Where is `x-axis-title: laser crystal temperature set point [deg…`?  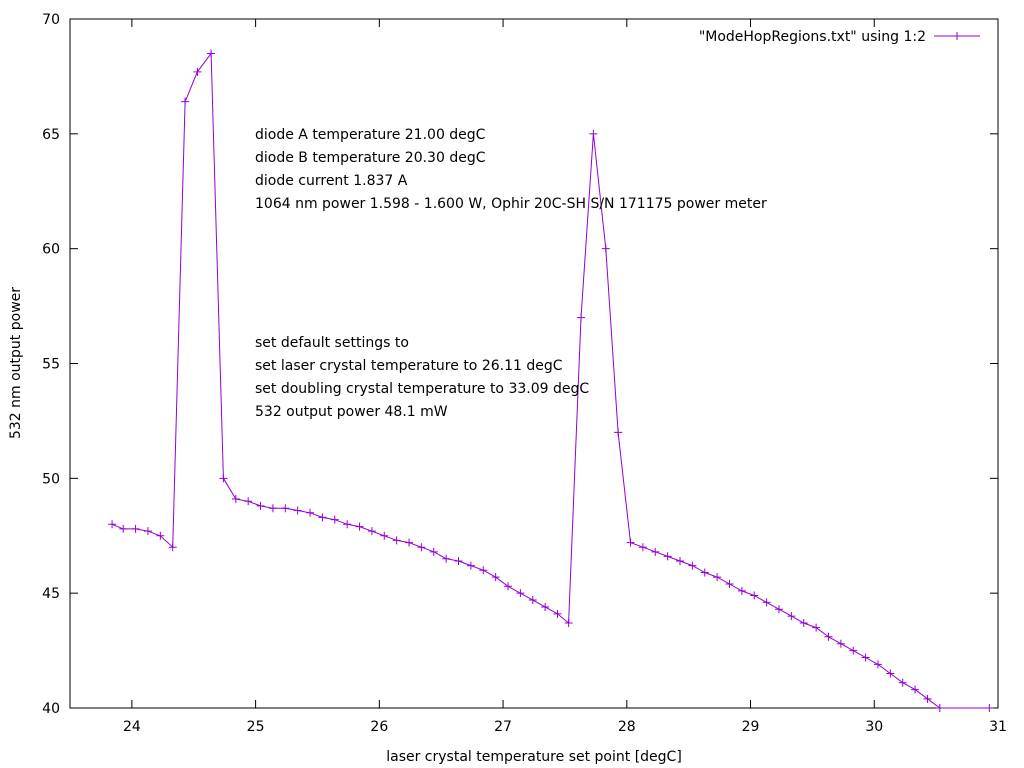
x-axis-title: laser crystal temperature set point [deg… is located at coordinates (534, 757).